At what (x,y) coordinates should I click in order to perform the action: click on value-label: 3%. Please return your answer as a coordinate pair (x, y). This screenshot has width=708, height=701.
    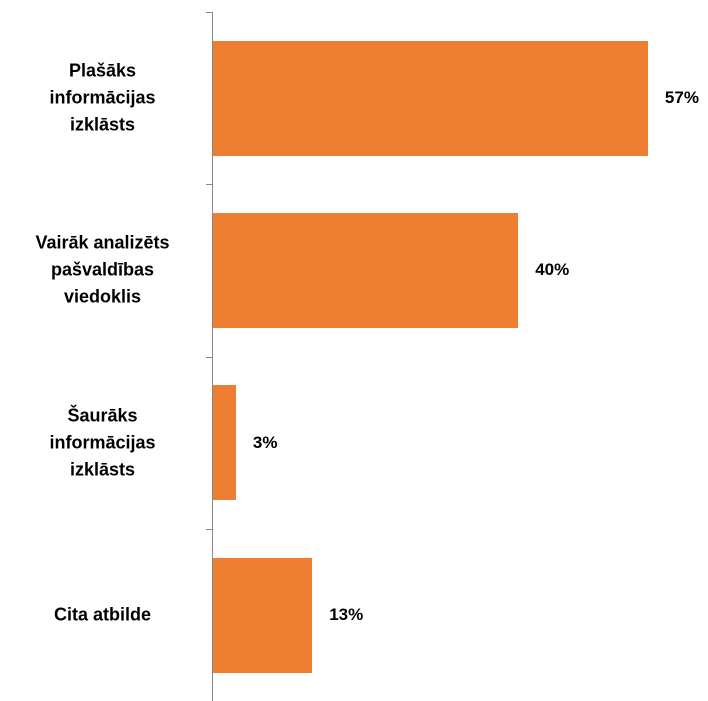
    Looking at the image, I should click on (265, 442).